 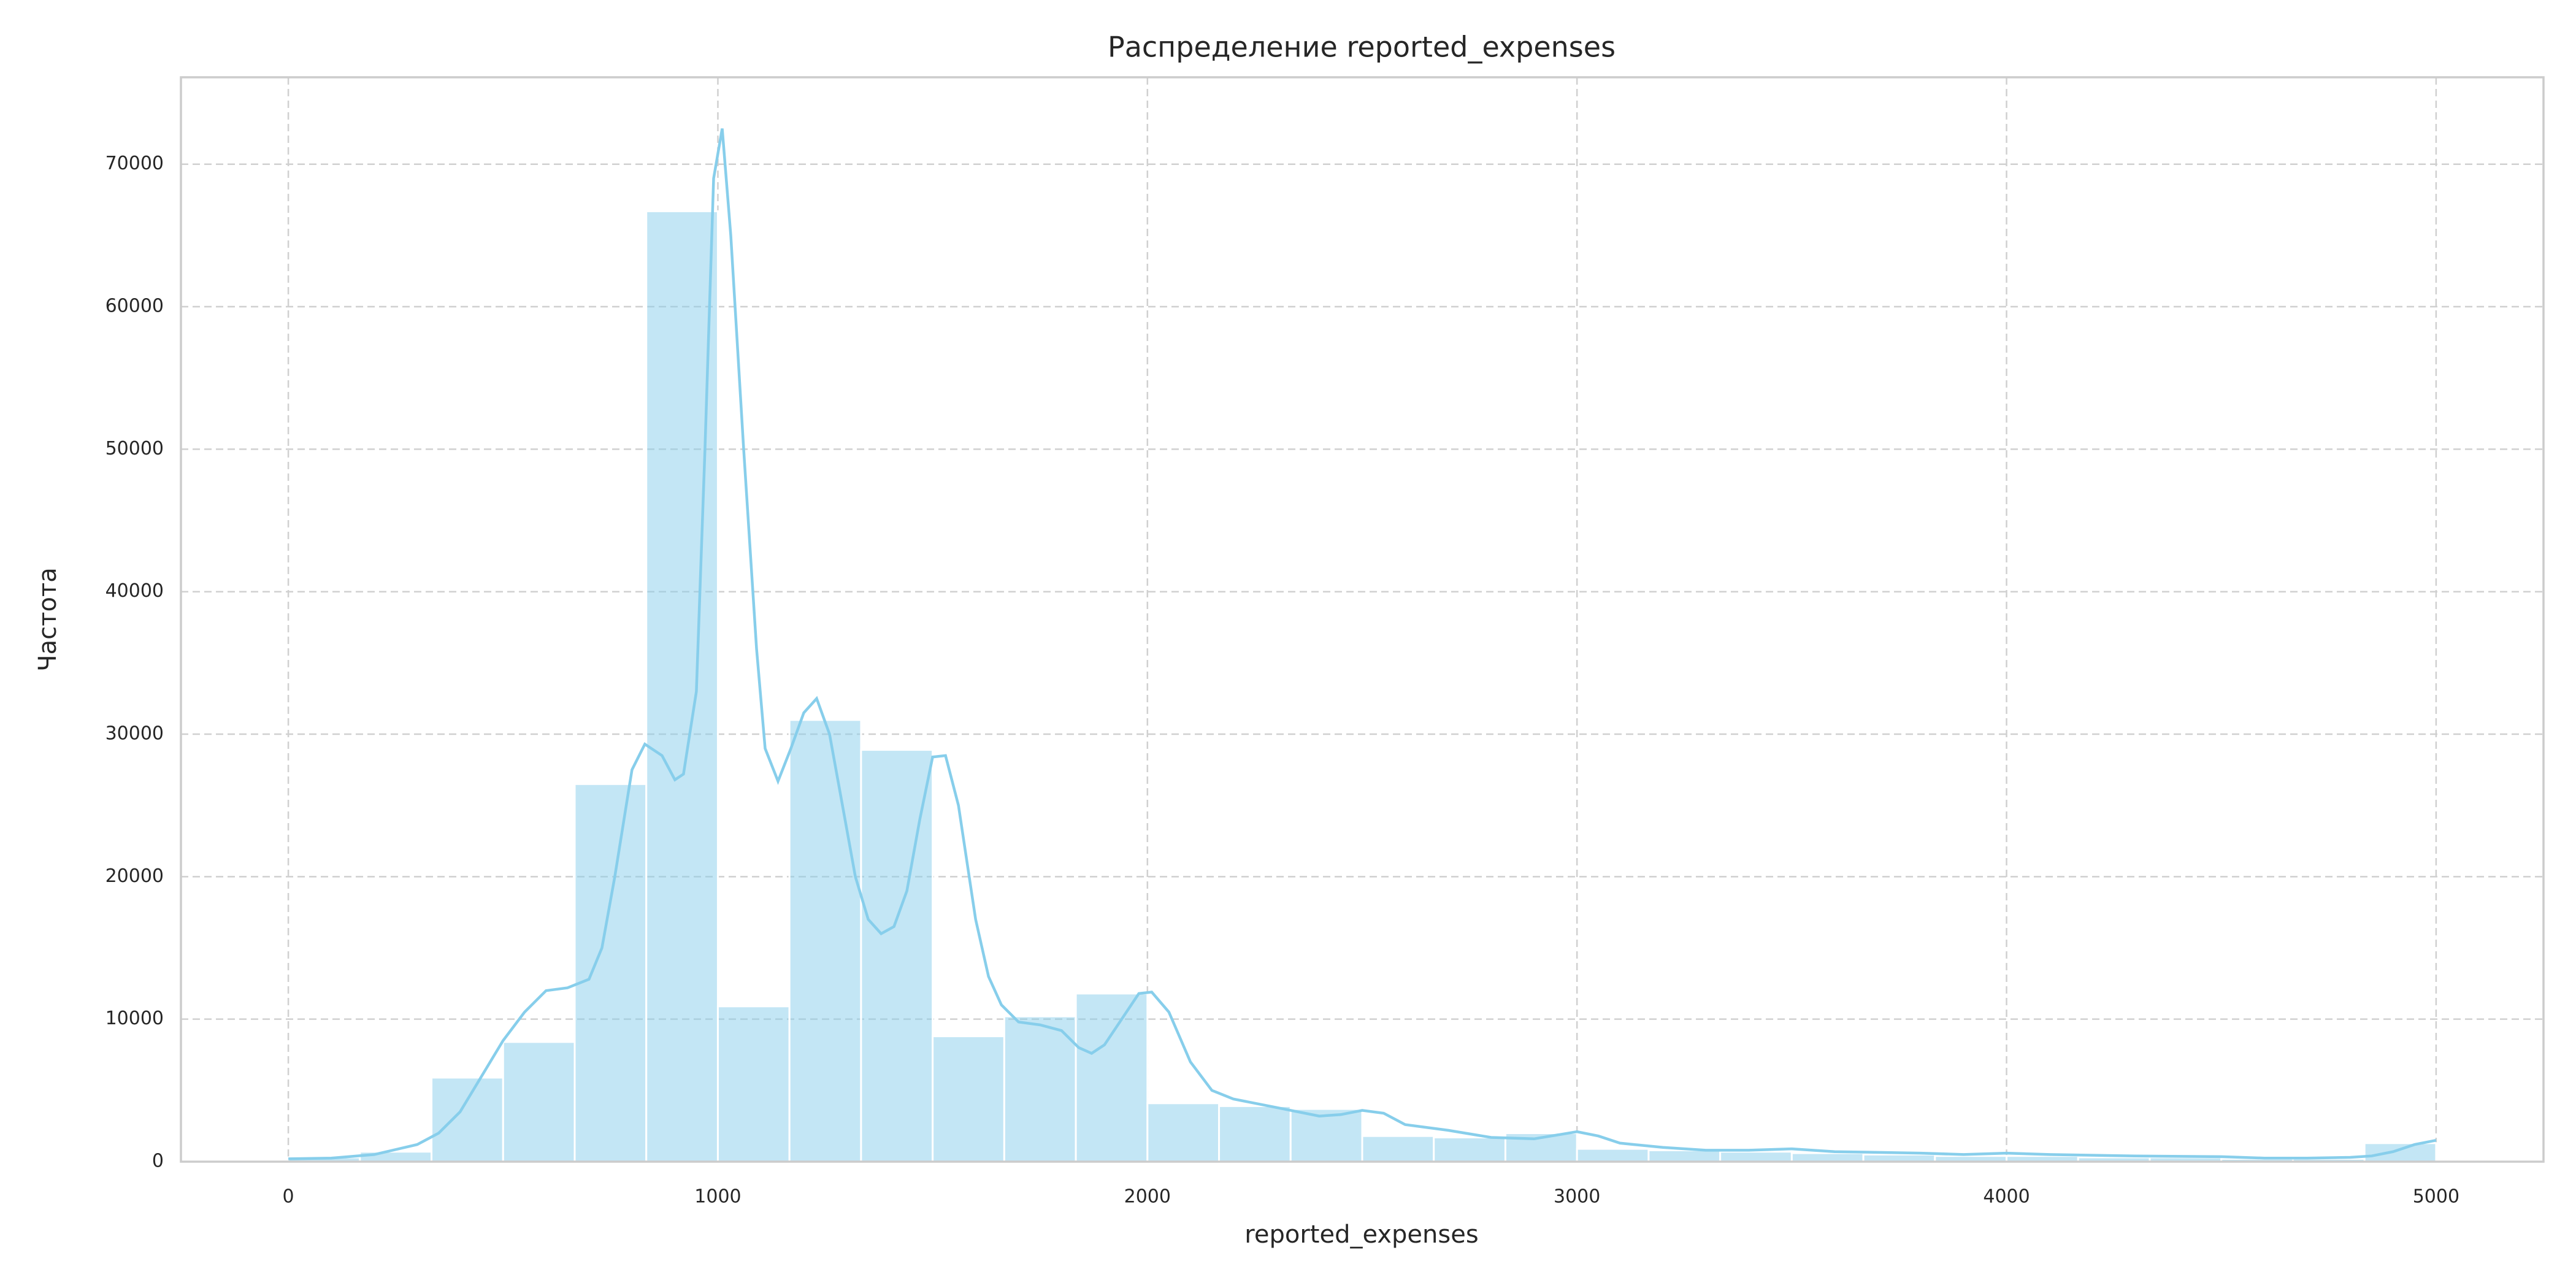 I want to click on x-tick-label: 2000, so click(x=1147, y=1197).